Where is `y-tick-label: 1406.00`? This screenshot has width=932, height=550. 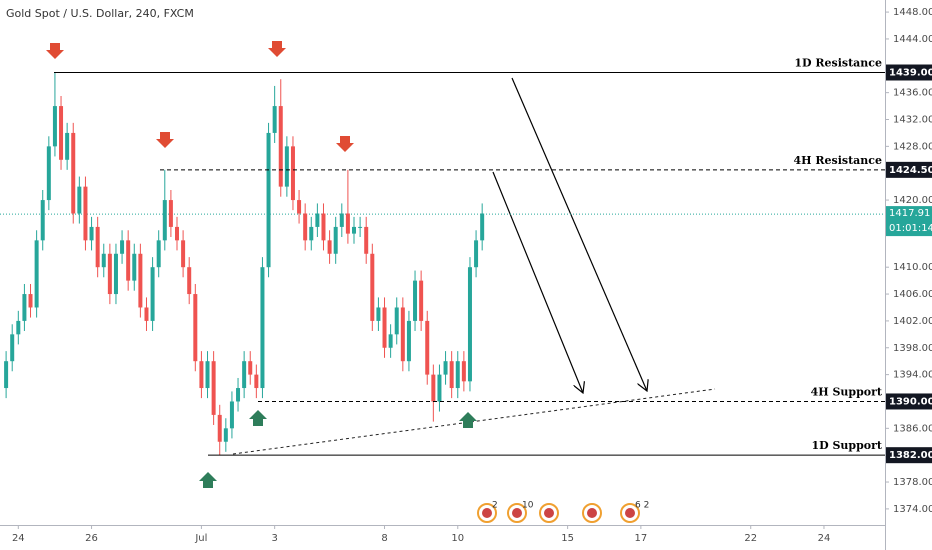
y-tick-label: 1406.00 is located at coordinates (912, 294).